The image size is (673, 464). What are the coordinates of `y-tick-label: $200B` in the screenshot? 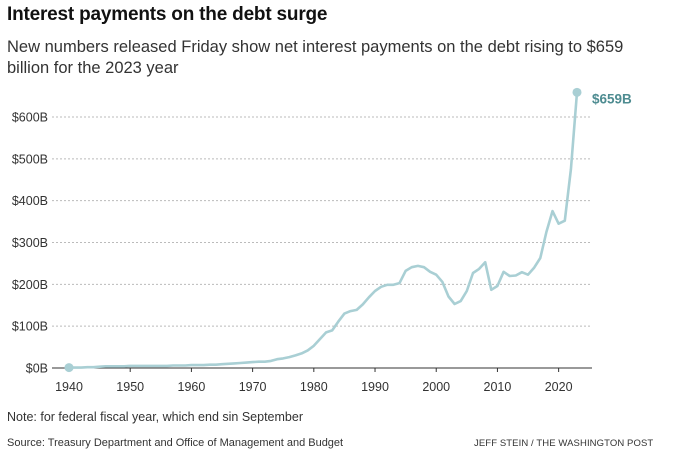 It's located at (30, 285).